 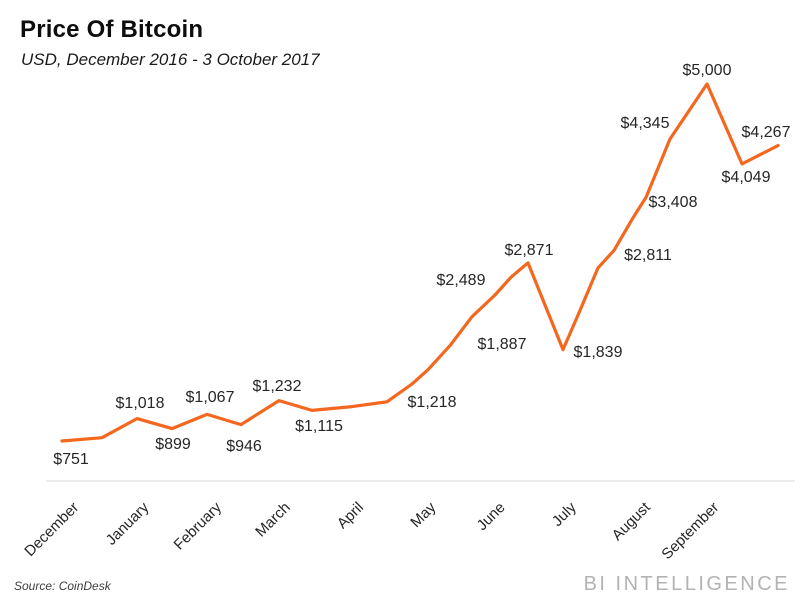 I want to click on data-label: $751, so click(x=71, y=459).